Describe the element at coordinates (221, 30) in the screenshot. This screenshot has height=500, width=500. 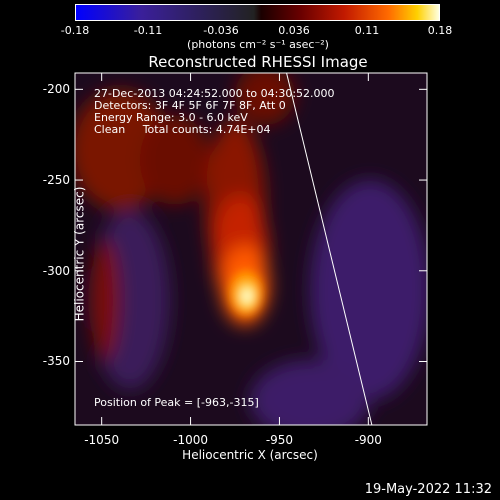
I see `colorbar-tick: -0.036` at that location.